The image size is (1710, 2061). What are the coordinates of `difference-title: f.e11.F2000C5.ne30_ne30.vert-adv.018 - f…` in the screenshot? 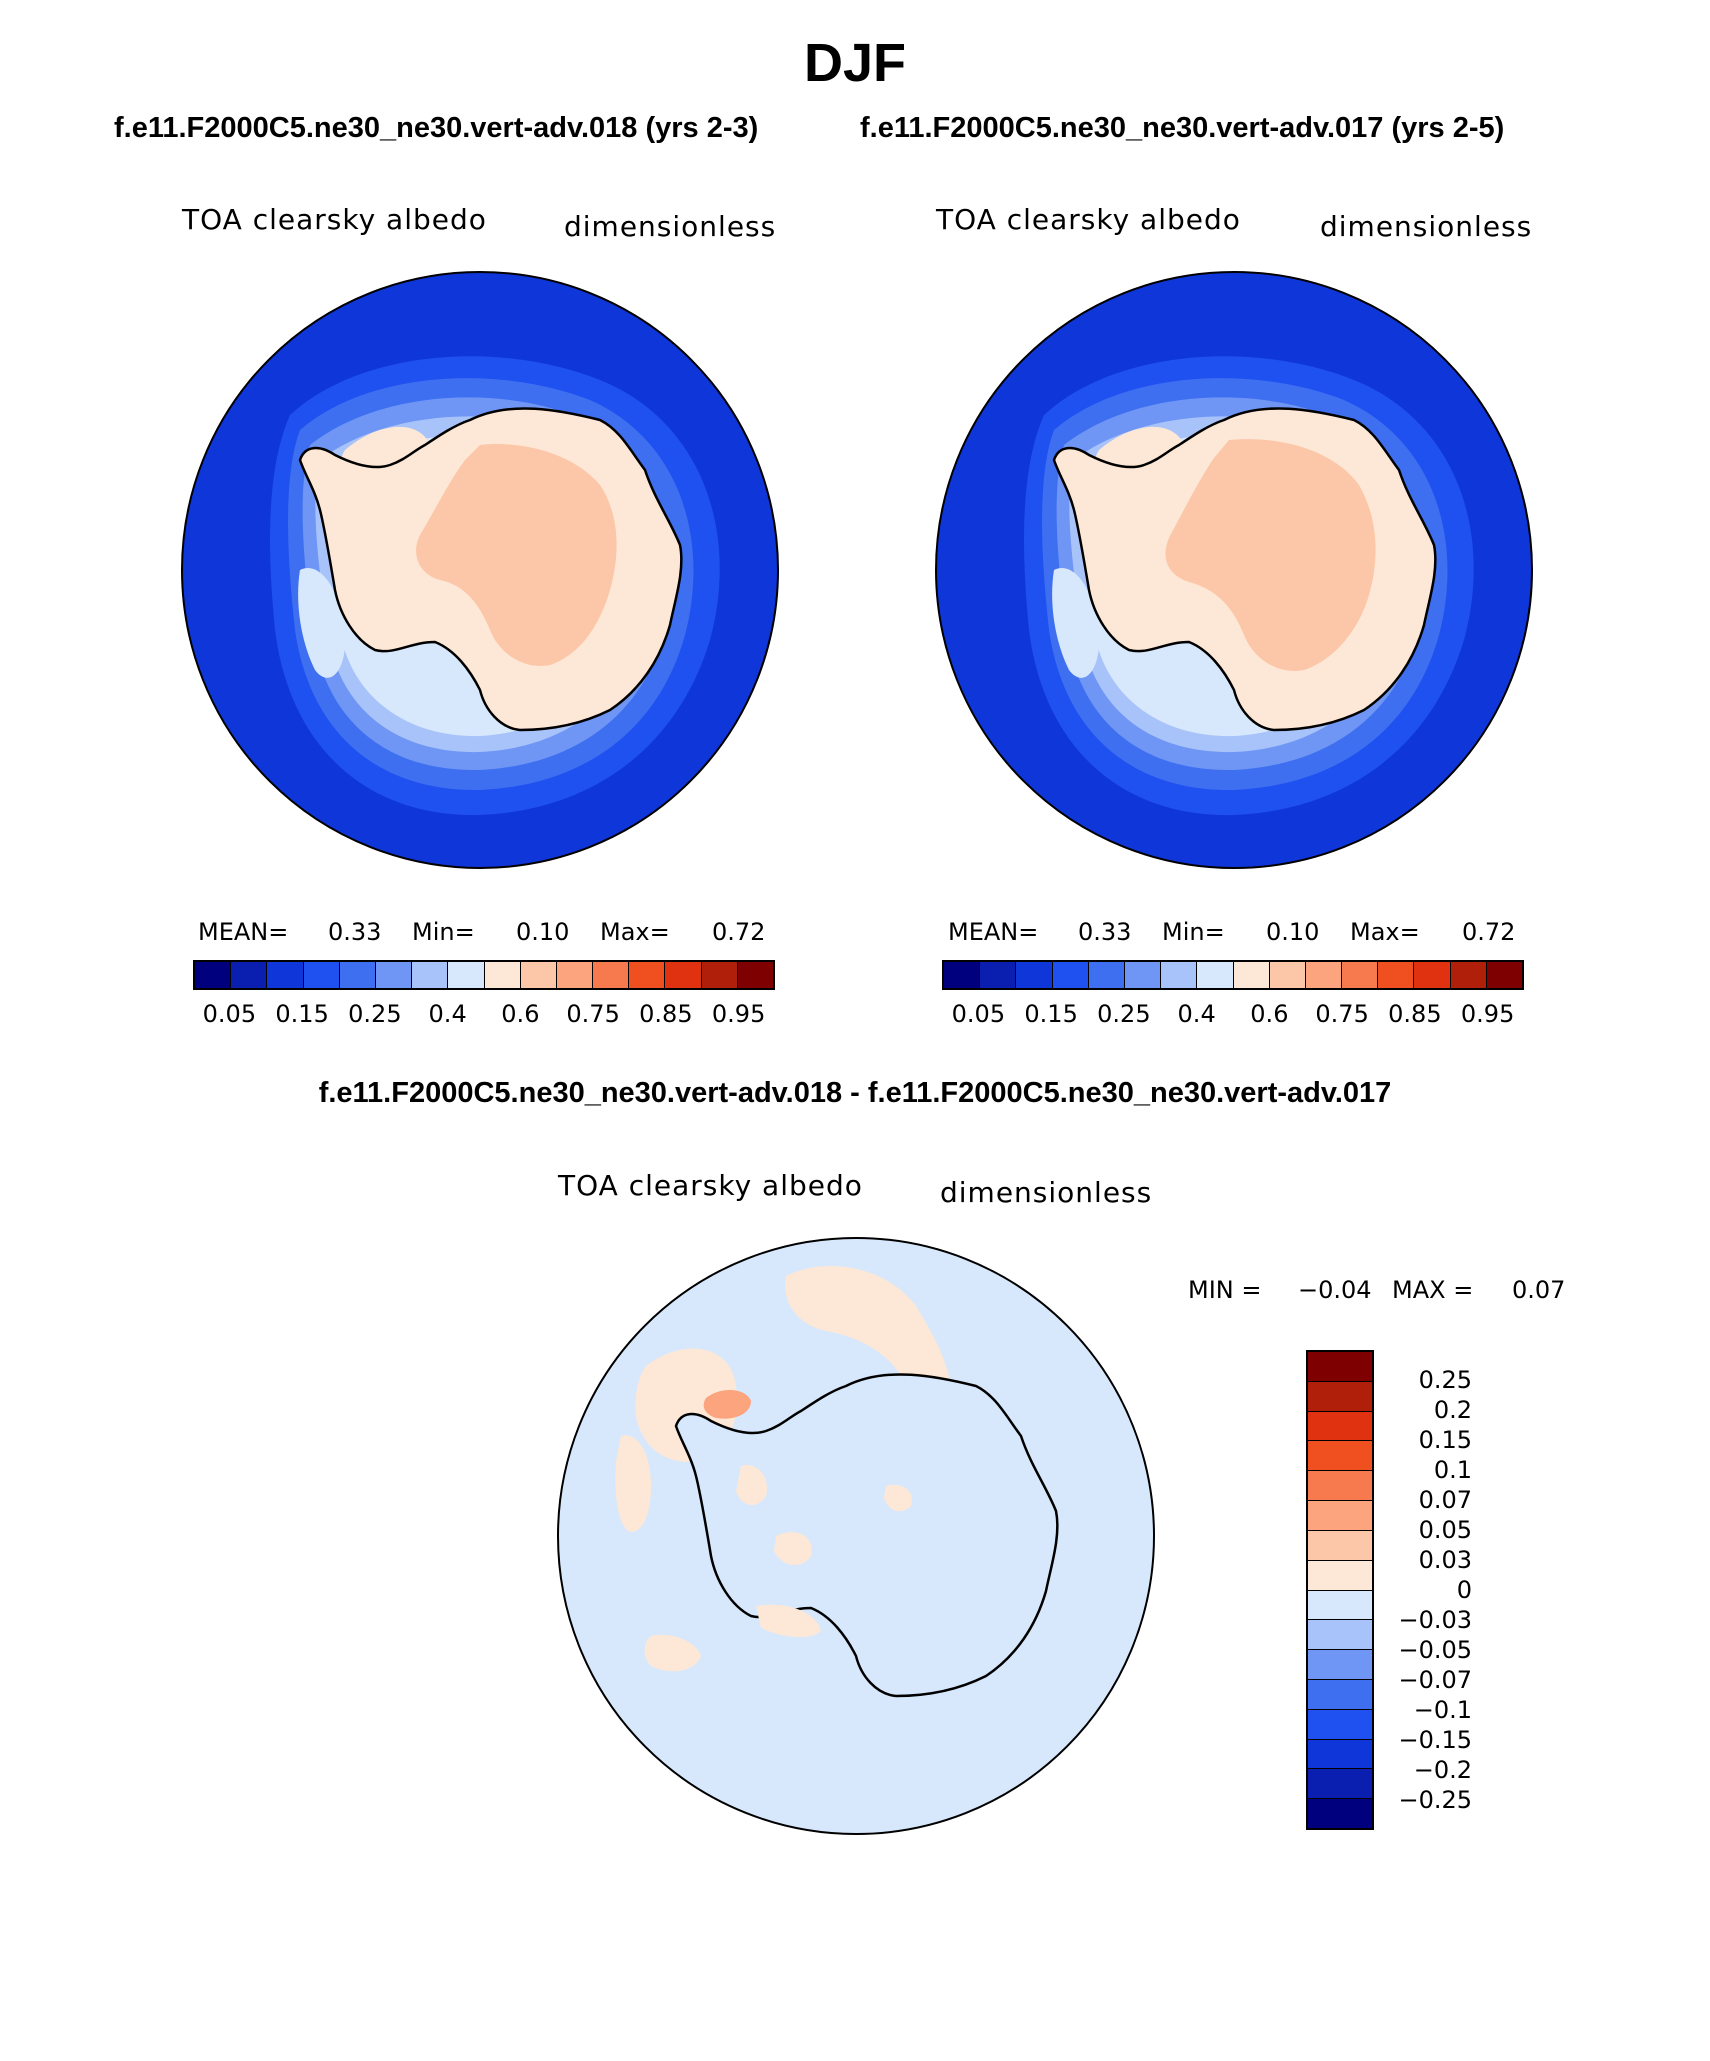 It's located at (855, 1093).